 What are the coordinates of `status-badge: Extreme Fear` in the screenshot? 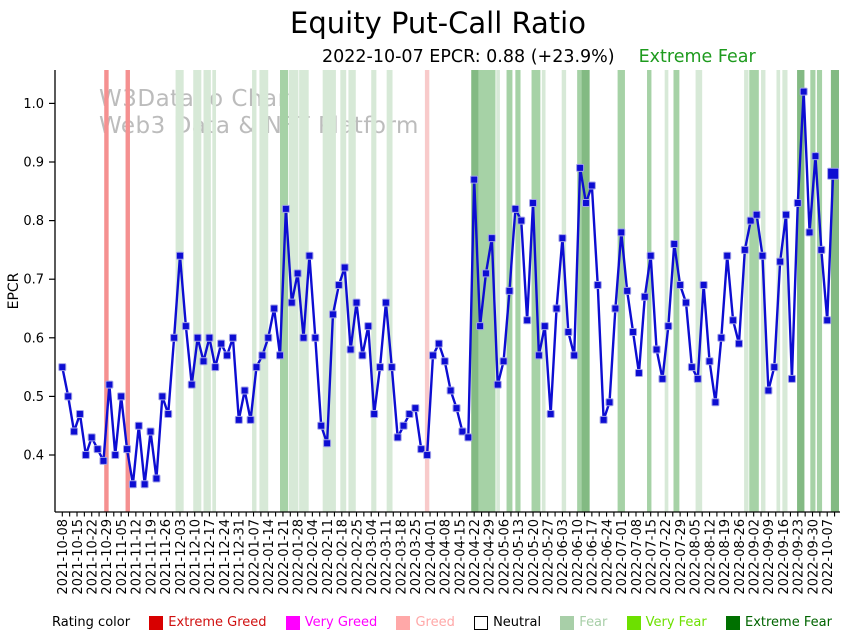 It's located at (697, 57).